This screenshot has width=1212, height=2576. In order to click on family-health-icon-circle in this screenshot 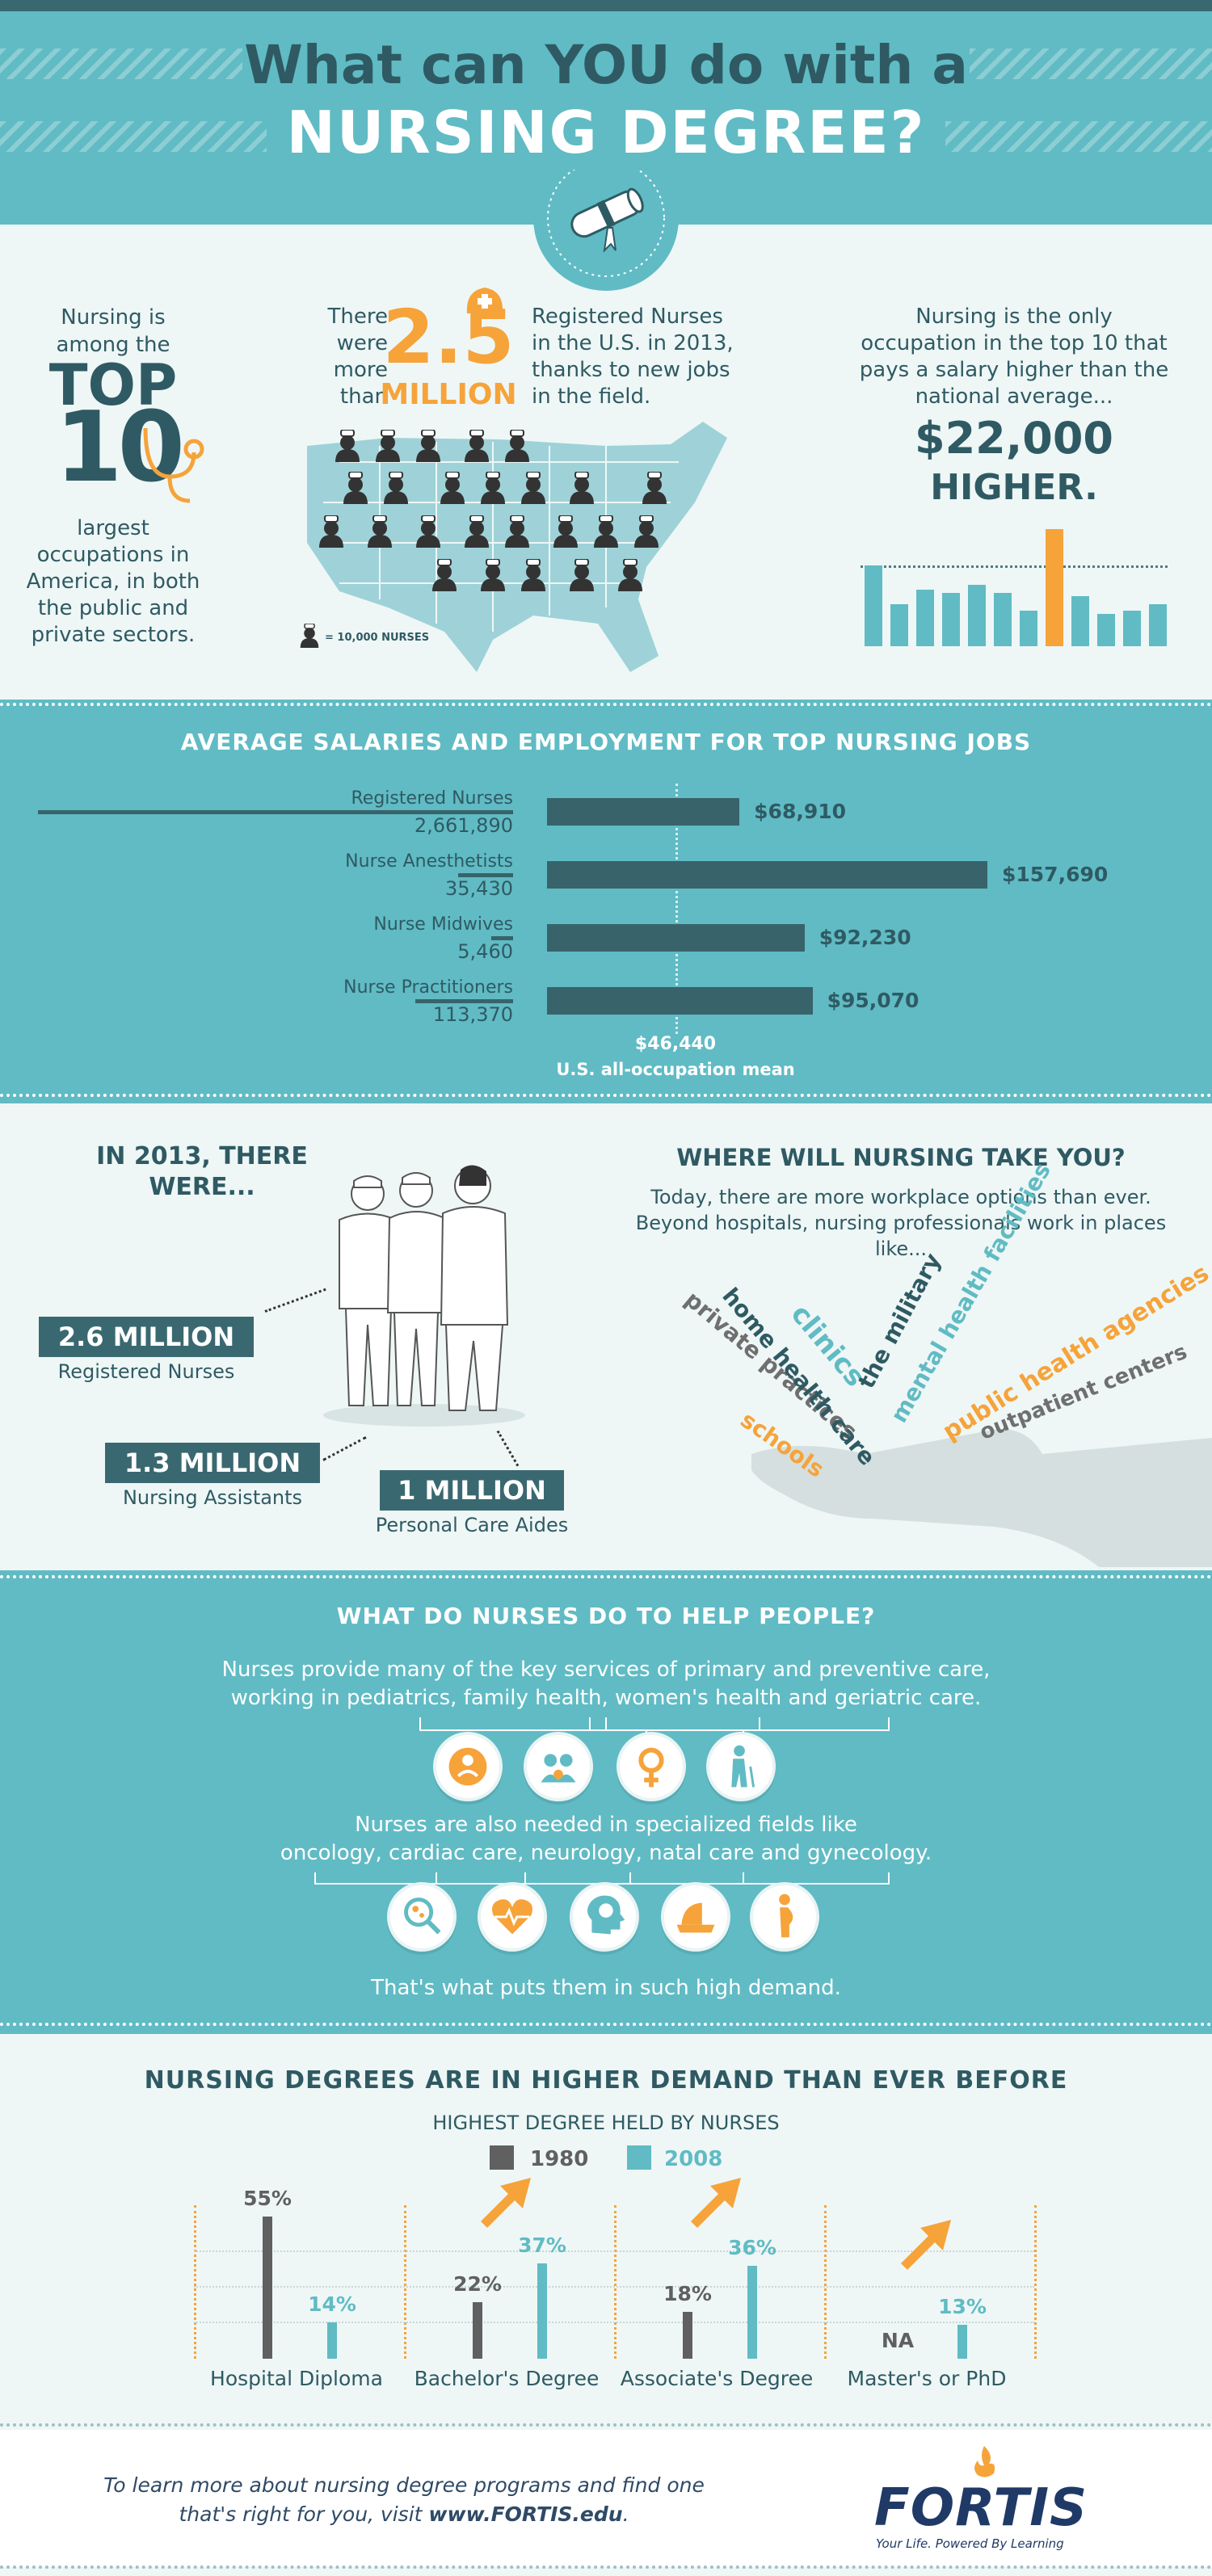, I will do `click(558, 1766)`.